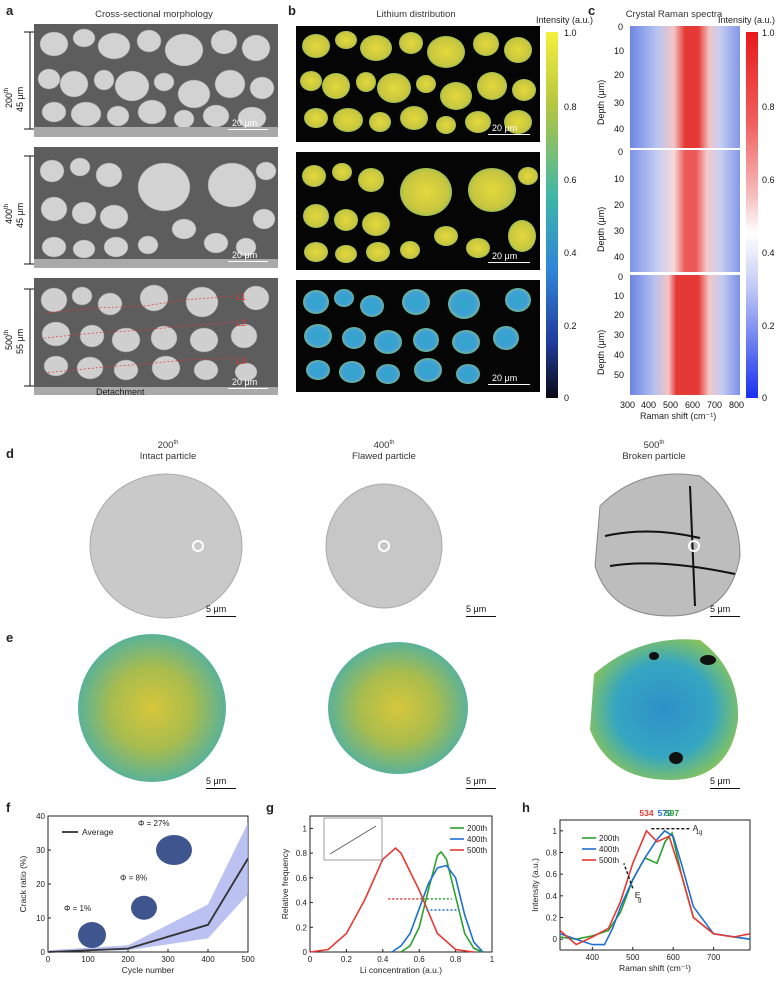 This screenshot has height=982, width=780. What do you see at coordinates (120, 392) in the screenshot?
I see `detachment-label: Detachment` at bounding box center [120, 392].